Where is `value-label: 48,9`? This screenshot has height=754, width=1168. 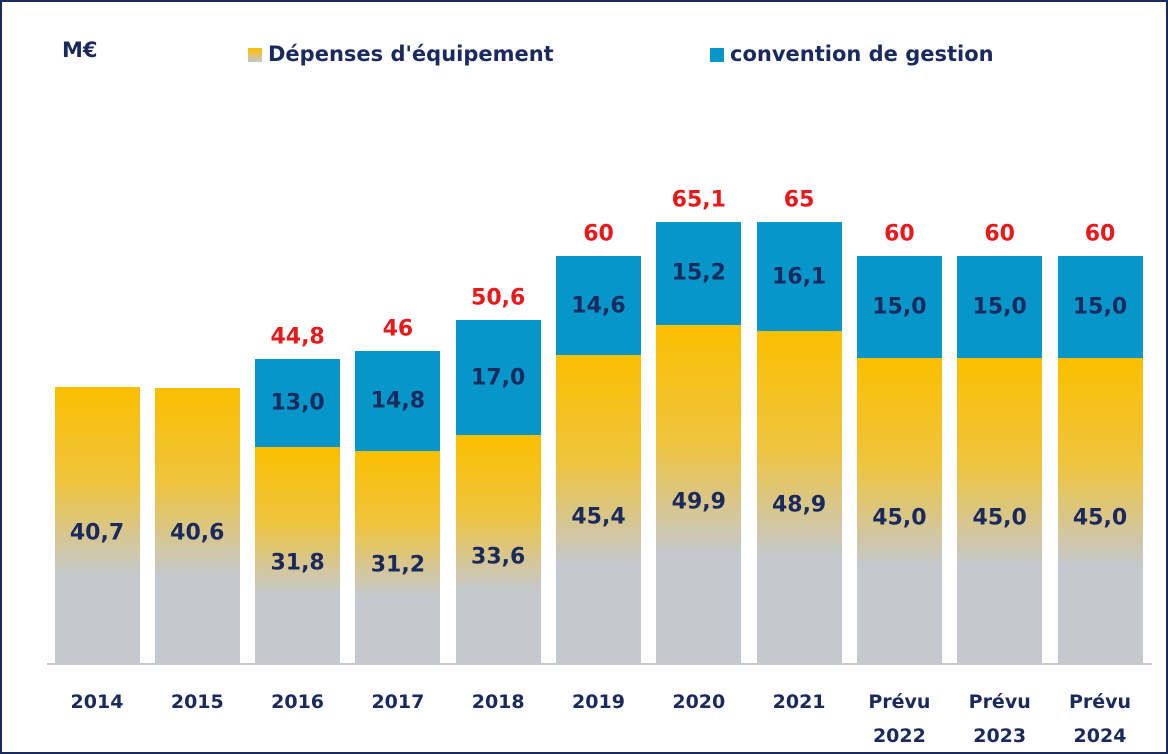
value-label: 48,9 is located at coordinates (799, 505).